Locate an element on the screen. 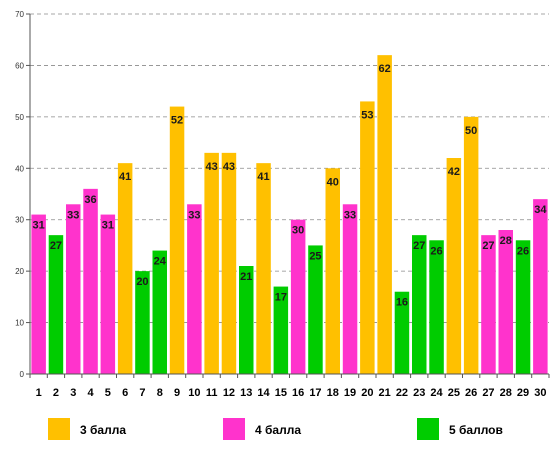 Image resolution: width=559 pixels, height=451 pixels. x-tick-label-11: 11 is located at coordinates (212, 393).